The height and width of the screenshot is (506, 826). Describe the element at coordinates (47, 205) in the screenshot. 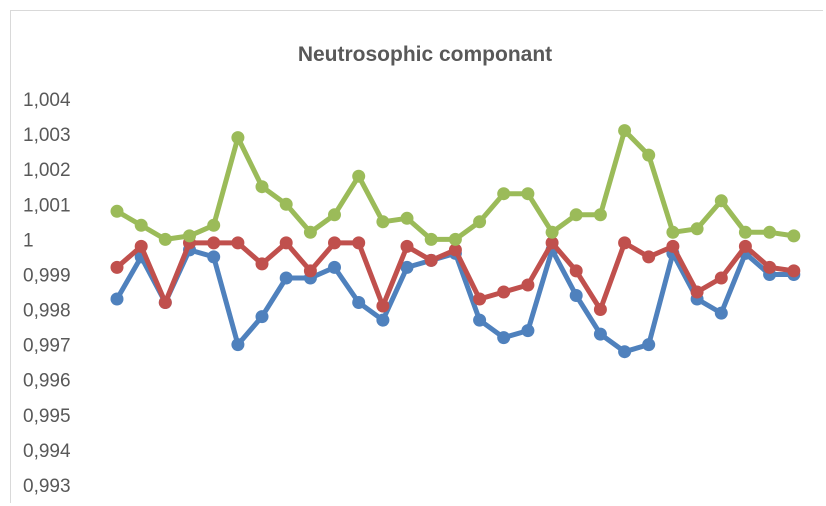

I see `y-tick-label: 1,001` at that location.